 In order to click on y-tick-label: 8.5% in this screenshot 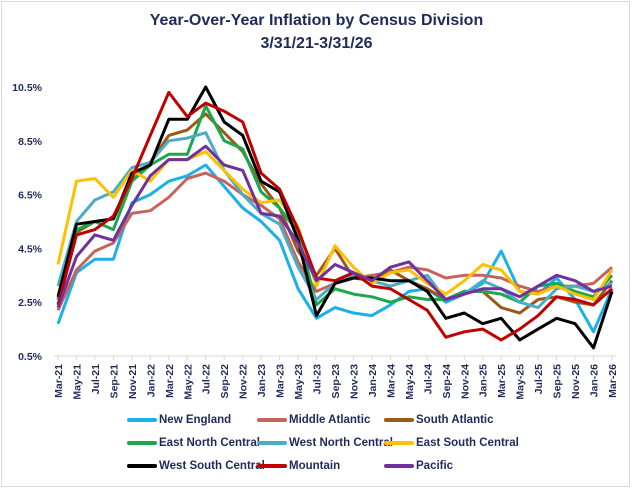, I will do `click(30, 142)`.